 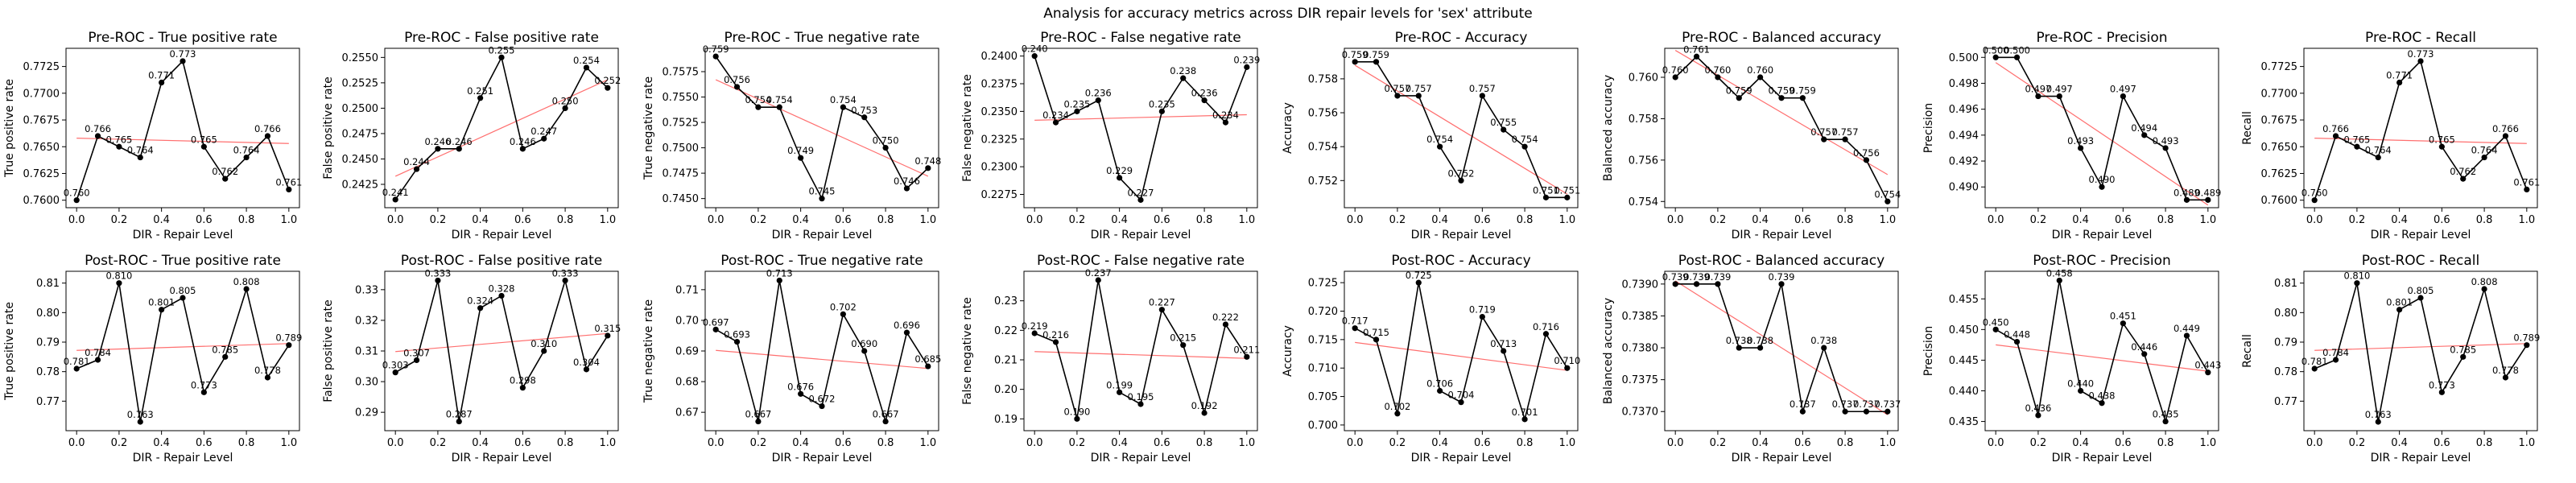 I want to click on y-tick-label: 0.7675, so click(x=2279, y=121).